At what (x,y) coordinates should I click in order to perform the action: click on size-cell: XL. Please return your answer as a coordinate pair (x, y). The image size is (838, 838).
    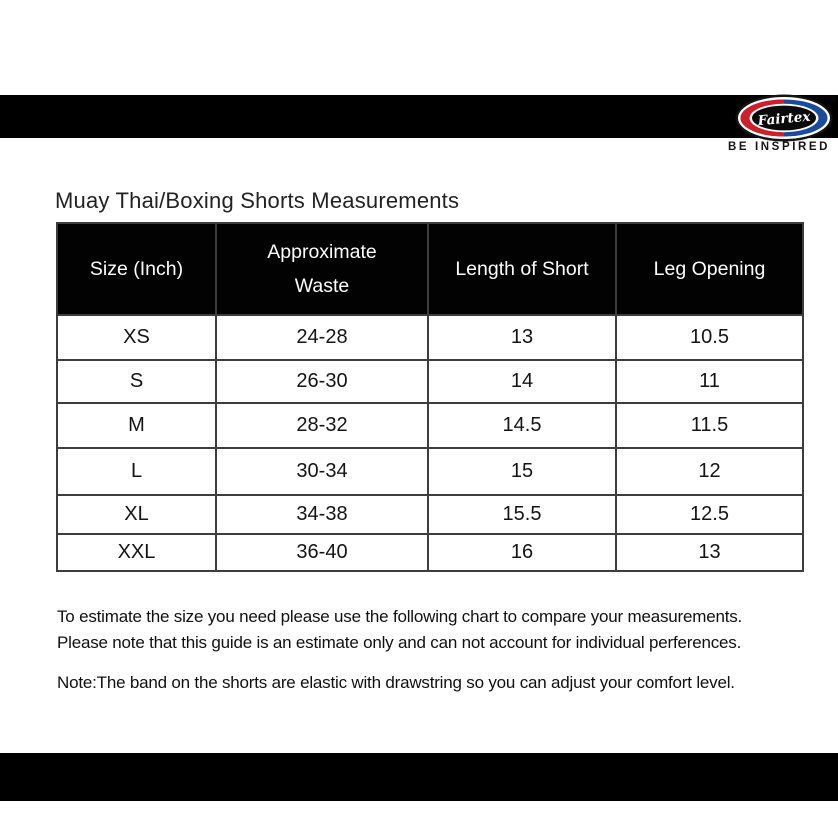
    Looking at the image, I should click on (136, 514).